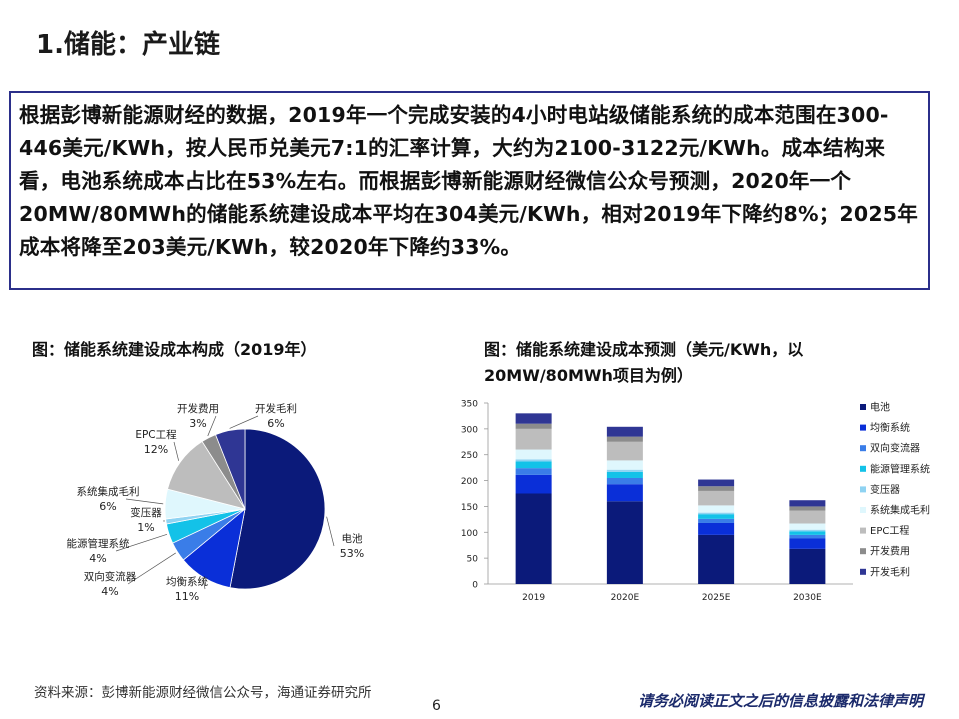 The height and width of the screenshot is (719, 959). What do you see at coordinates (890, 551) in the screenshot?
I see `legend-label: 开发费用` at bounding box center [890, 551].